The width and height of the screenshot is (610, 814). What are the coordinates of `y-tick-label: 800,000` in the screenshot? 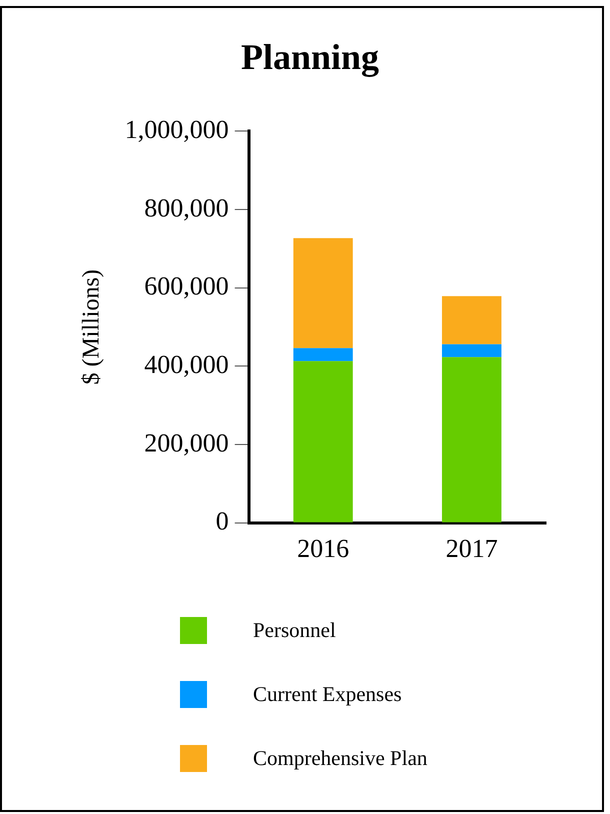 It's located at (186, 207).